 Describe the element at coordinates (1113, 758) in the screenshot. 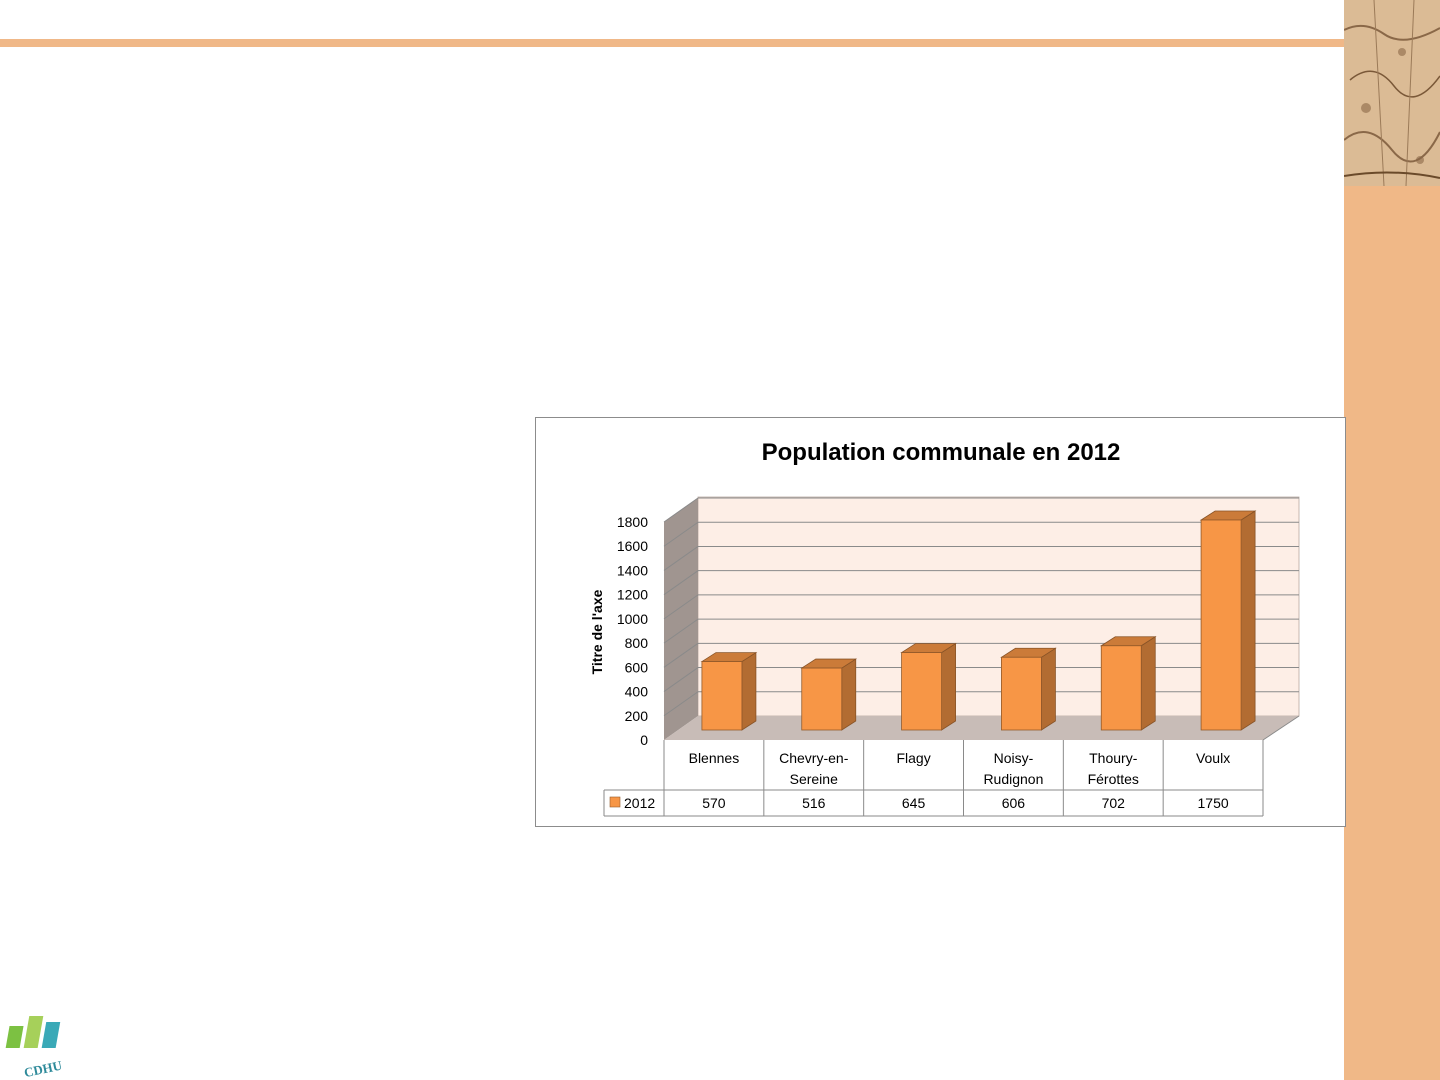

I see `category-label: Thoury-` at that location.